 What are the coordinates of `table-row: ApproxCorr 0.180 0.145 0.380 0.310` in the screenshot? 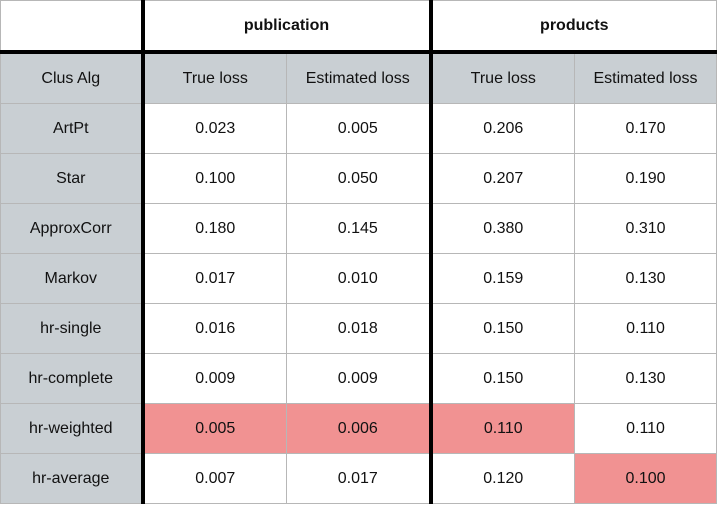 It's located at (358, 228).